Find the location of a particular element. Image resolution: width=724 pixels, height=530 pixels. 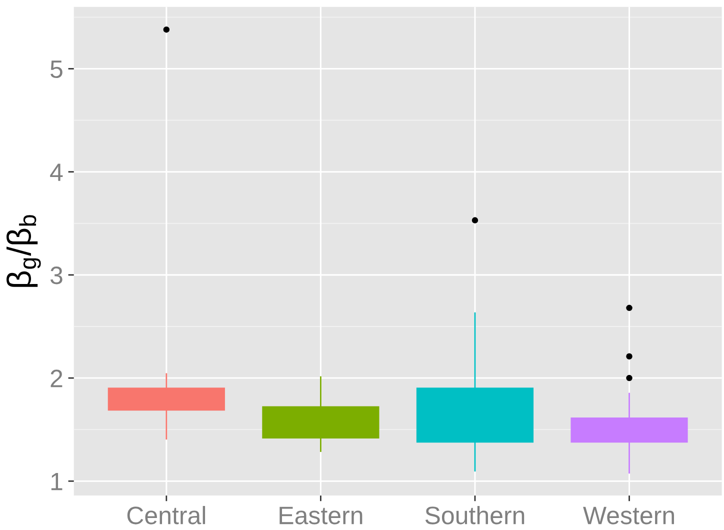

y-tick-label: 4 is located at coordinates (56, 172).